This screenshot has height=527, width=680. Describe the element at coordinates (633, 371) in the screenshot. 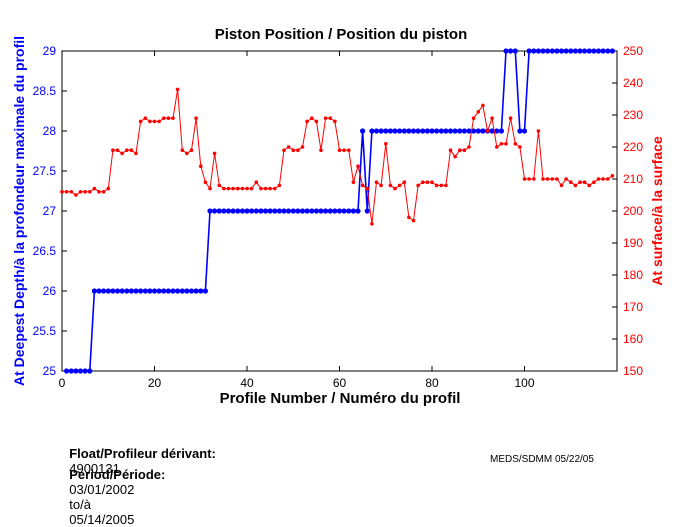

I see `right-y-tick-label: 150` at that location.